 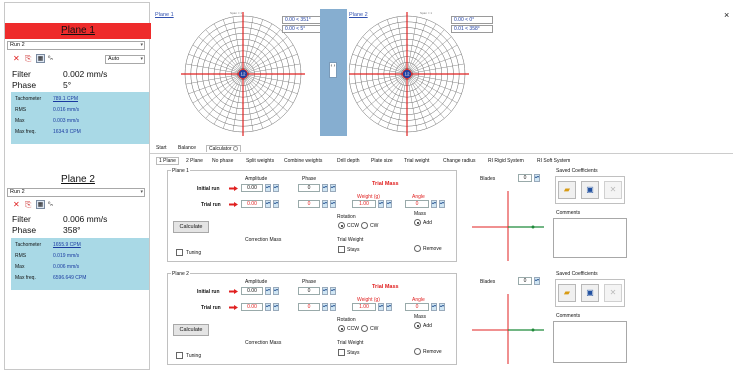 I want to click on tab-change-radius: Change radius, so click(x=459, y=161).